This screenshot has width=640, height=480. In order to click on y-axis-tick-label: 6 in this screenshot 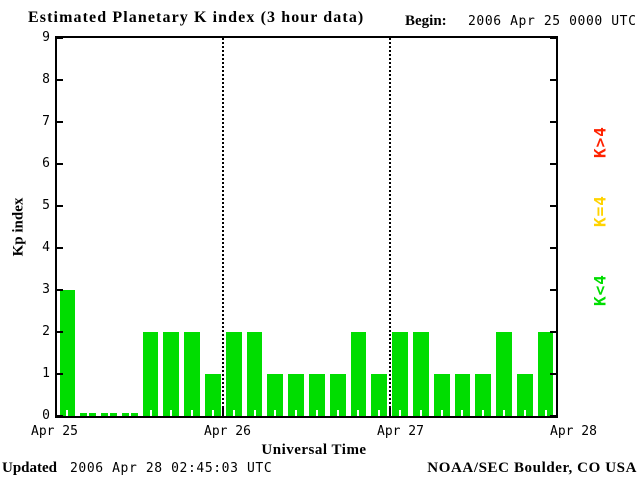, I will do `click(46, 163)`.